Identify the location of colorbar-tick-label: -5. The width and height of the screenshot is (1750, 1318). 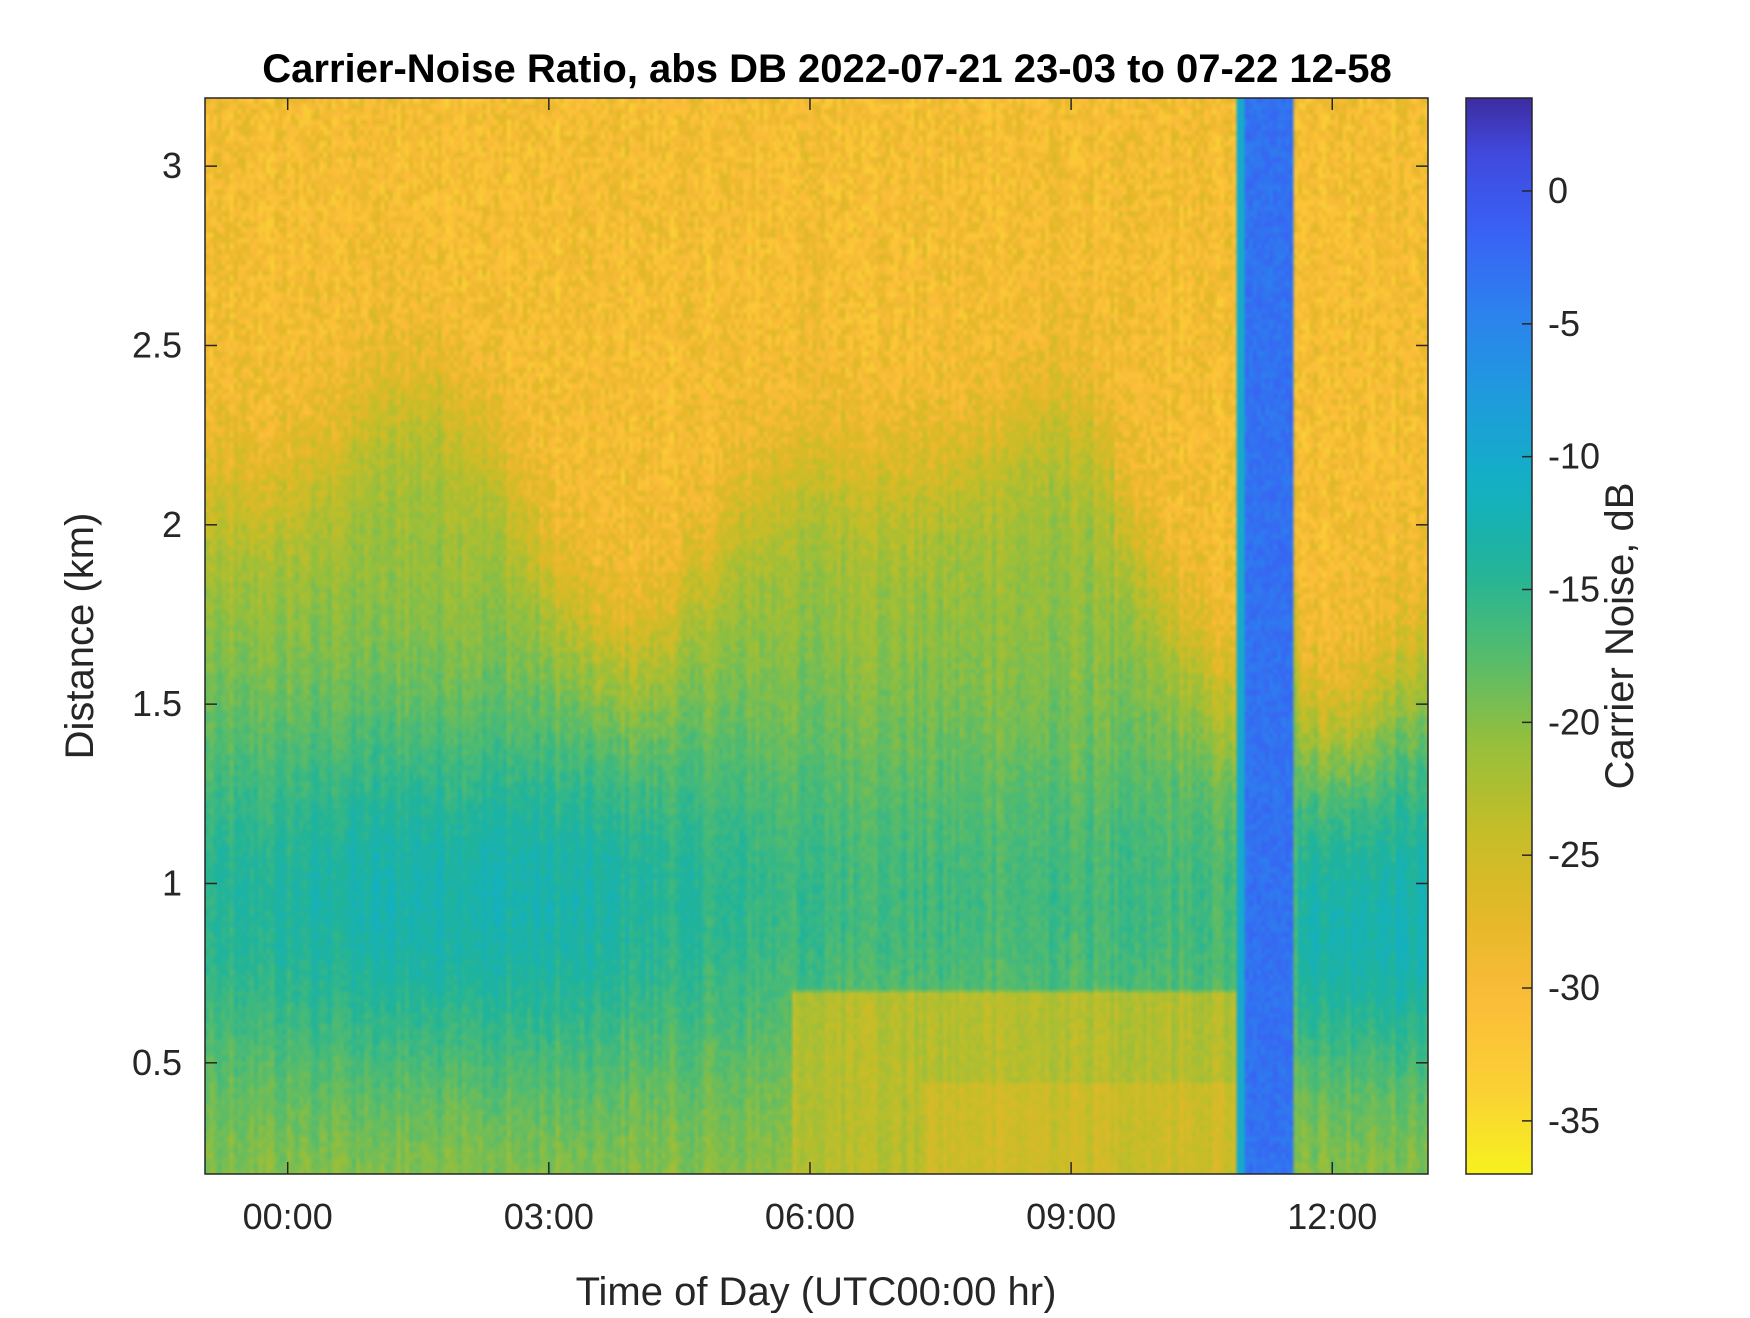
(1564, 323).